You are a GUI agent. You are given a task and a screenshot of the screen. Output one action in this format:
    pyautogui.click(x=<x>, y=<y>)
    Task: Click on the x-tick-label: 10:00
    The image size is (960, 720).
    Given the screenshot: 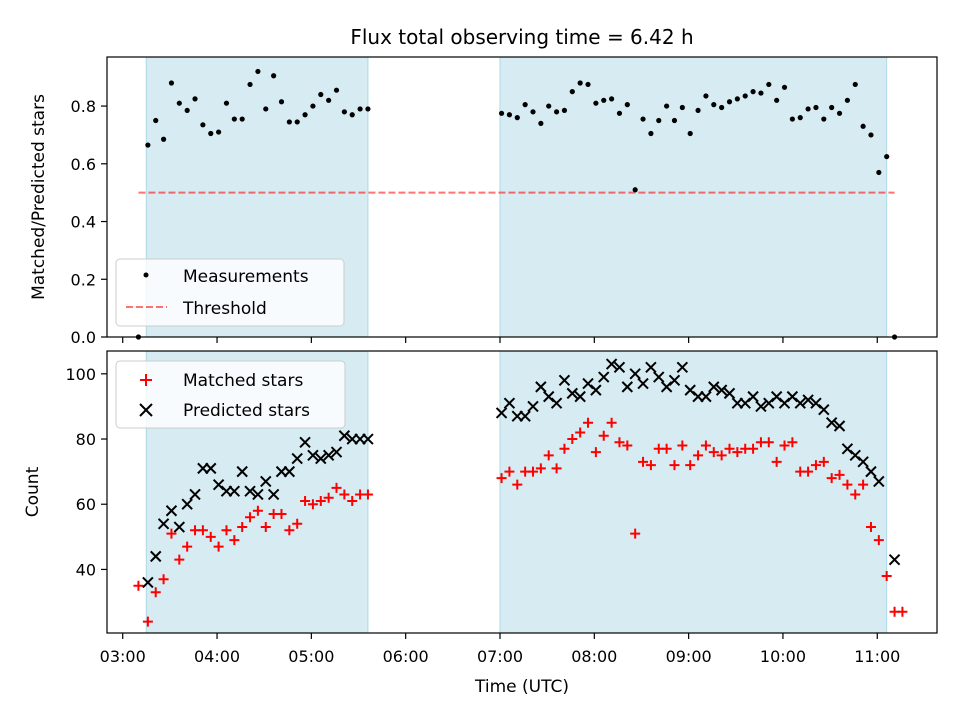 What is the action you would take?
    pyautogui.click(x=783, y=656)
    